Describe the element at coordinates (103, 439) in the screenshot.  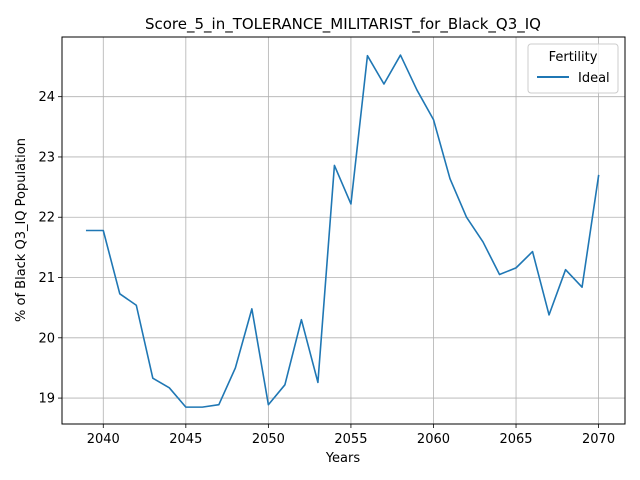
I see `x-tick-label: 2040` at that location.